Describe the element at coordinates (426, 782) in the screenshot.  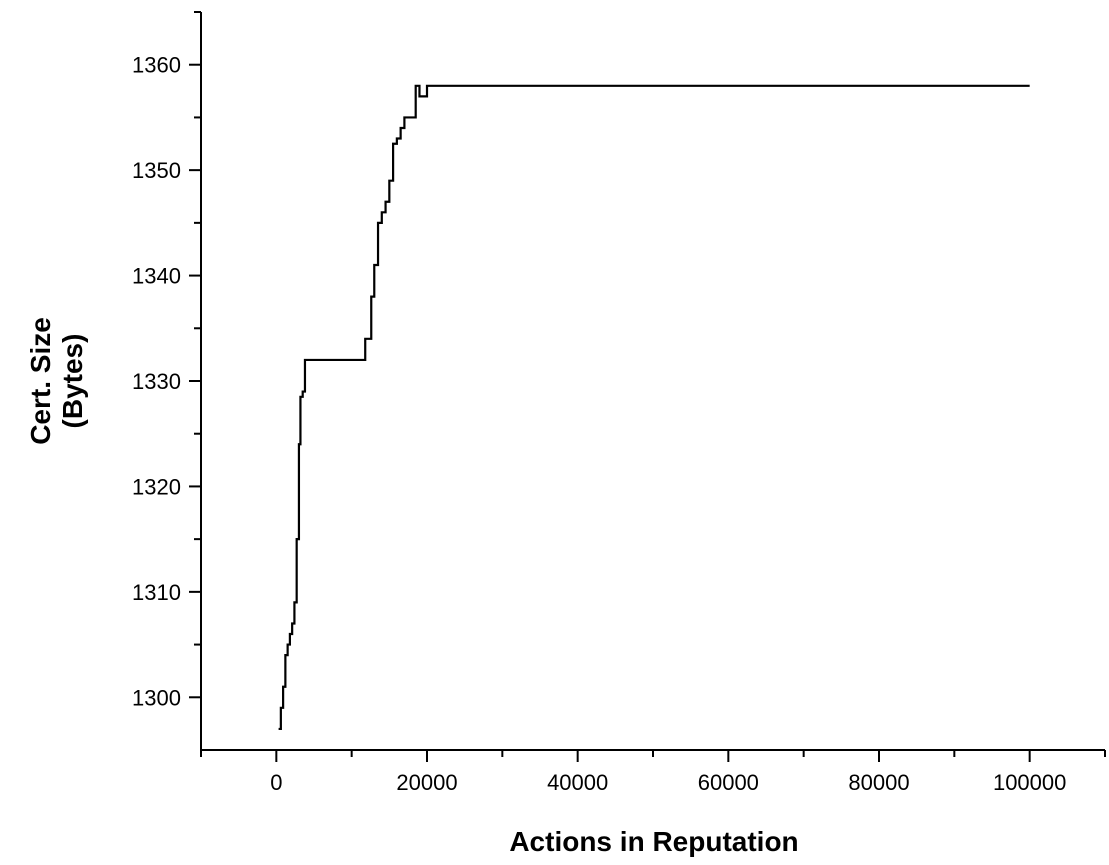
I see `x-tick-label: 20000` at that location.